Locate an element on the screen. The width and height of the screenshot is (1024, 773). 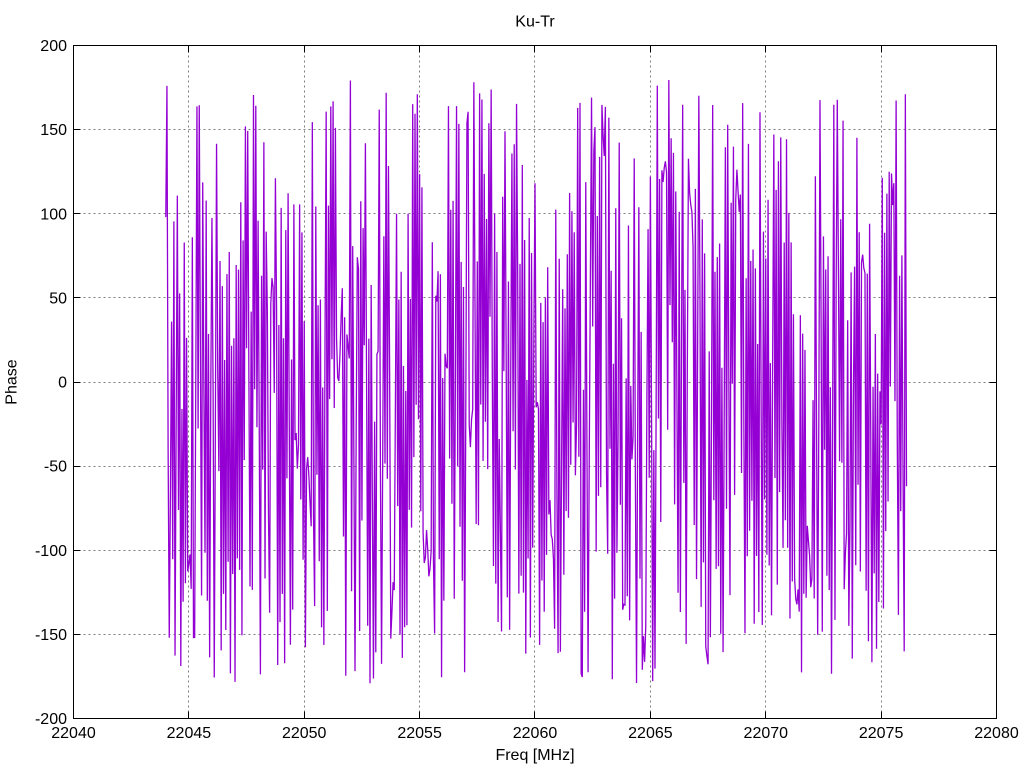
svg-text: 22065 is located at coordinates (650, 733).